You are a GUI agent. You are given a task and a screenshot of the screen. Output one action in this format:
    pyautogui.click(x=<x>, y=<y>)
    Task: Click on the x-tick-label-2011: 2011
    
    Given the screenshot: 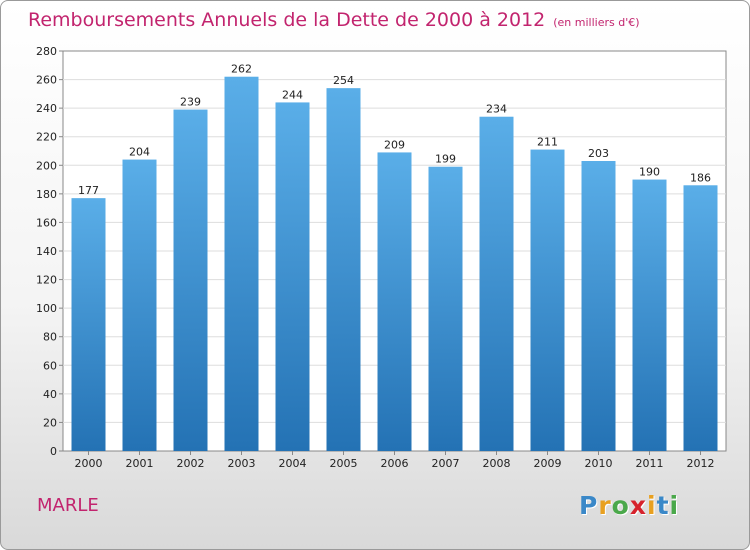 What is the action you would take?
    pyautogui.click(x=650, y=463)
    